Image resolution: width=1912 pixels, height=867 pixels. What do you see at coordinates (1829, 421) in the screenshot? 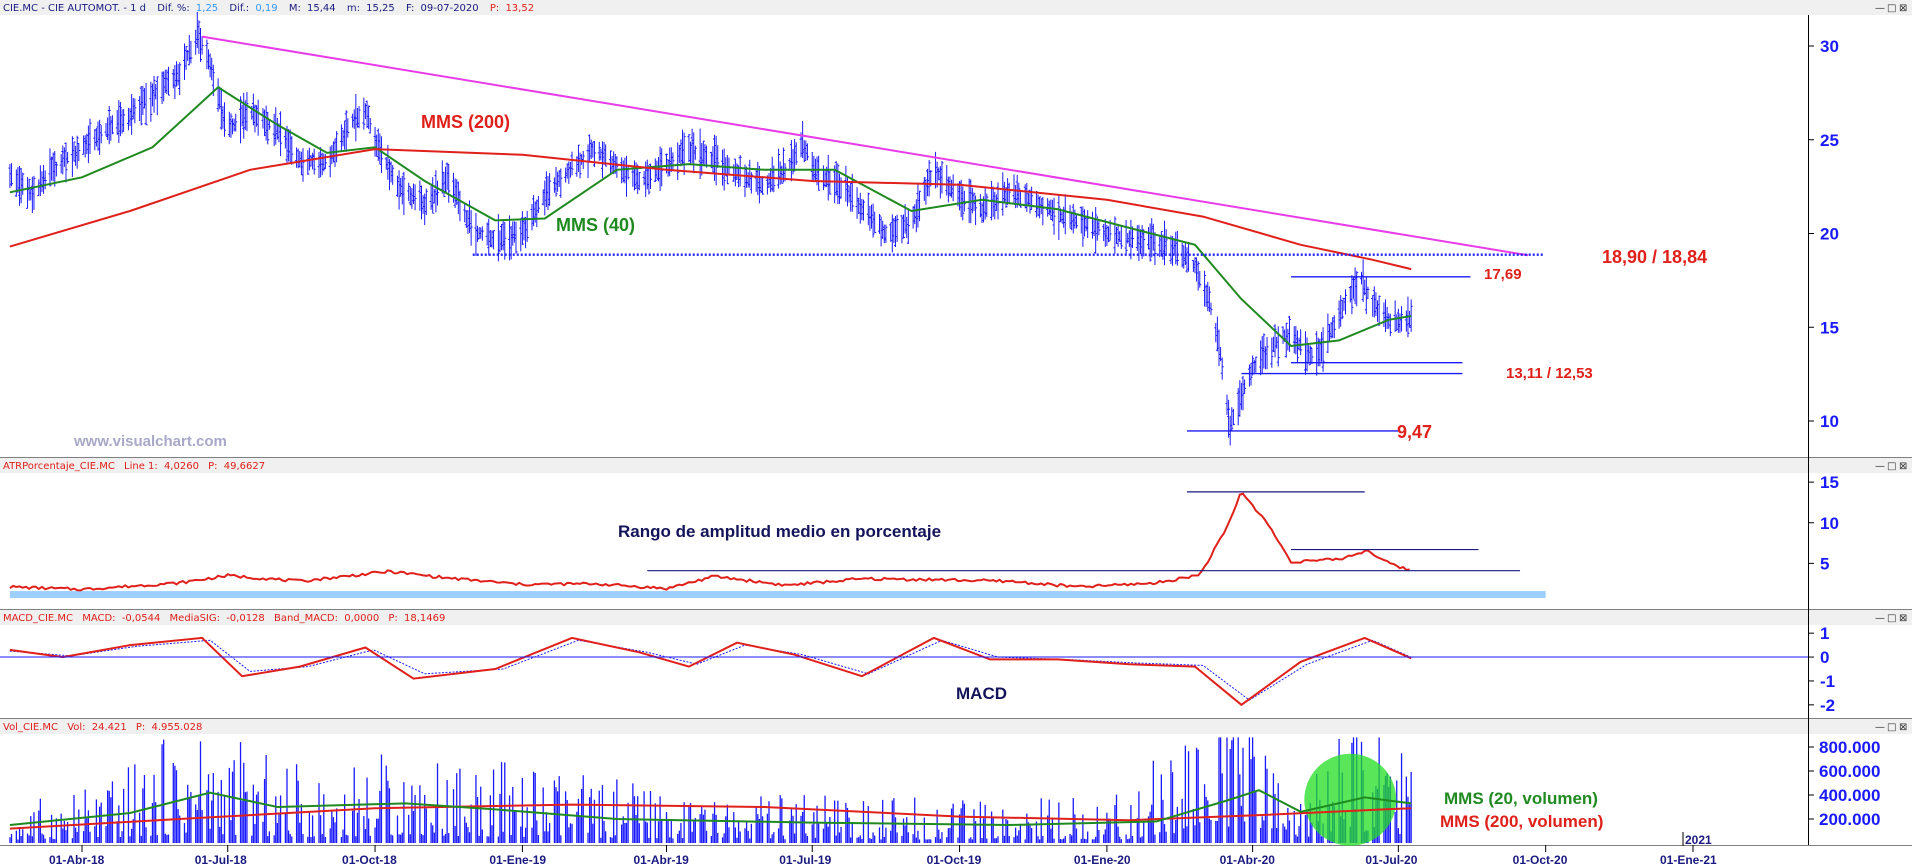
I see `price-tick-label: 10` at bounding box center [1829, 421].